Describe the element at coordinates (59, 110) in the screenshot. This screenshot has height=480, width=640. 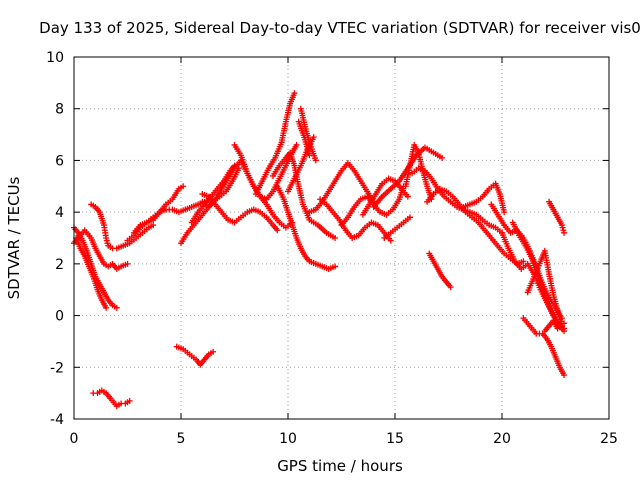
I see `y-tick-label: 8` at that location.